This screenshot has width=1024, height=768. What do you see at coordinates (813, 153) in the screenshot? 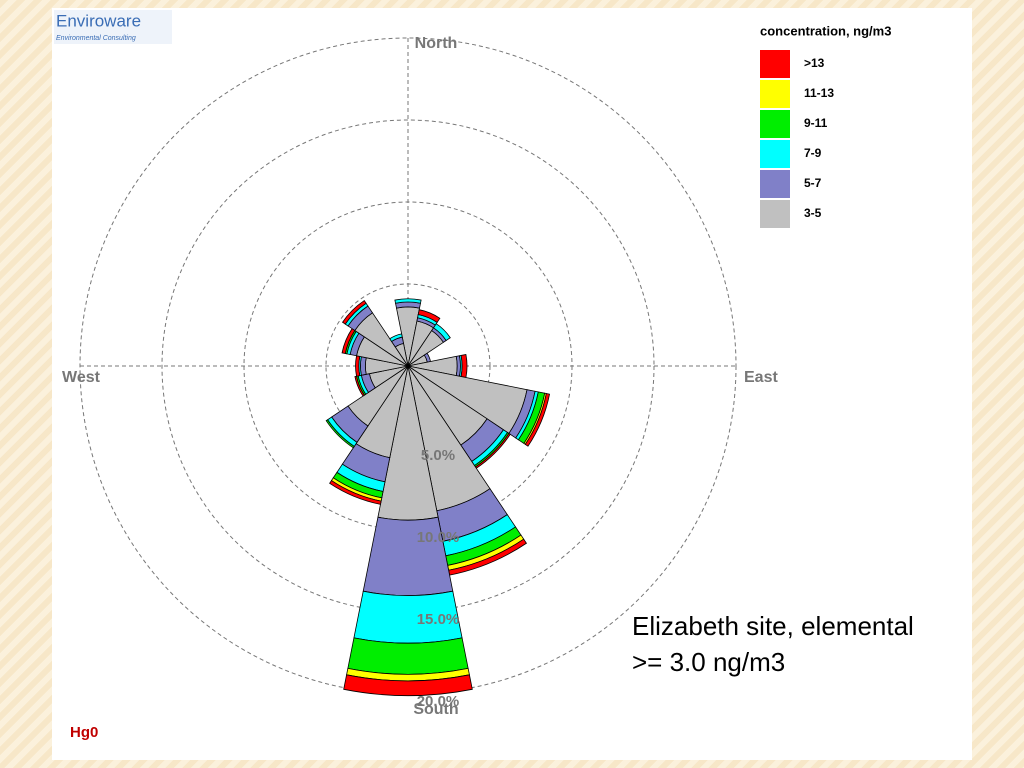
I see `legend-label: 7-9` at bounding box center [813, 153].